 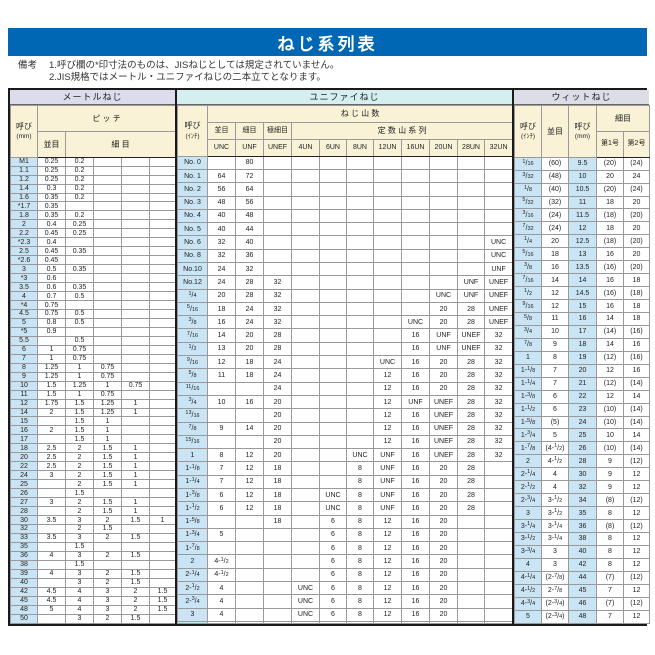 What do you see at coordinates (582, 590) in the screenshot?
I see `designation-cell: 45` at bounding box center [582, 590].